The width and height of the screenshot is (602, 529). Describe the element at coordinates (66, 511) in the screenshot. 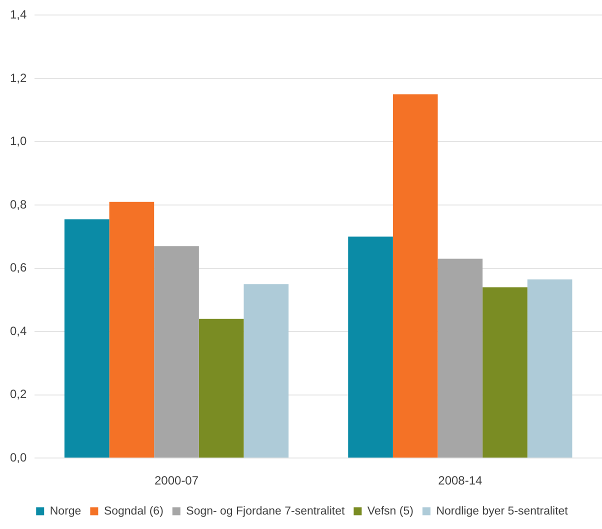

I see `legend-label: Norge` at that location.